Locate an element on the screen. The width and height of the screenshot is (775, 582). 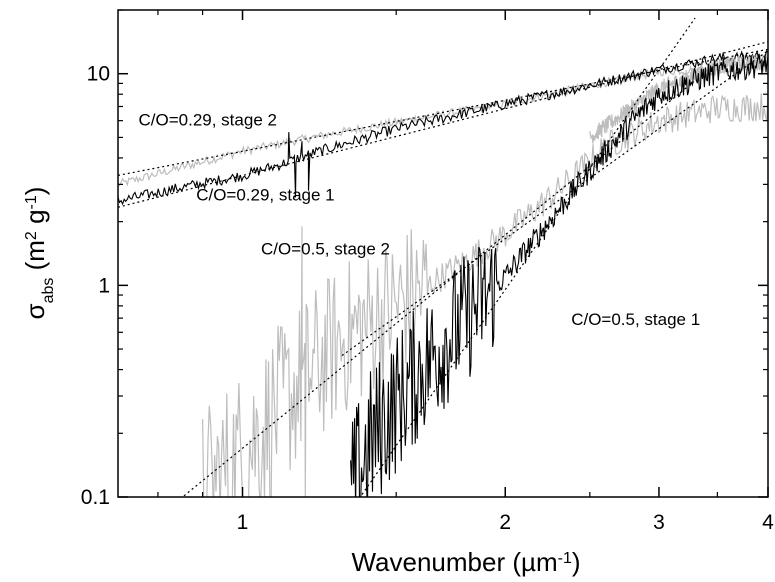
series-annotation-3: C/O=0.5, stage 1 is located at coordinates (635, 319).